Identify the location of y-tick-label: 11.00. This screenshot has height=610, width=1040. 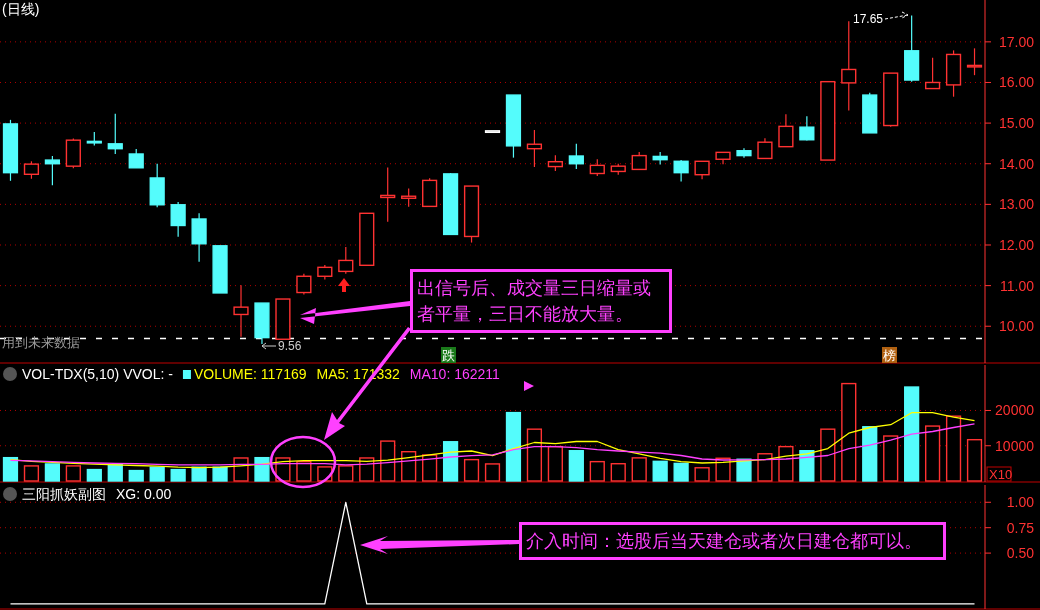
(1017, 285).